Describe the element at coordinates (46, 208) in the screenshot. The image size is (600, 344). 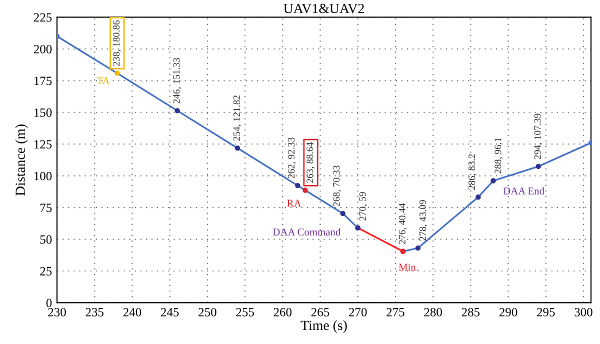
I see `y-tick-label: 75` at that location.